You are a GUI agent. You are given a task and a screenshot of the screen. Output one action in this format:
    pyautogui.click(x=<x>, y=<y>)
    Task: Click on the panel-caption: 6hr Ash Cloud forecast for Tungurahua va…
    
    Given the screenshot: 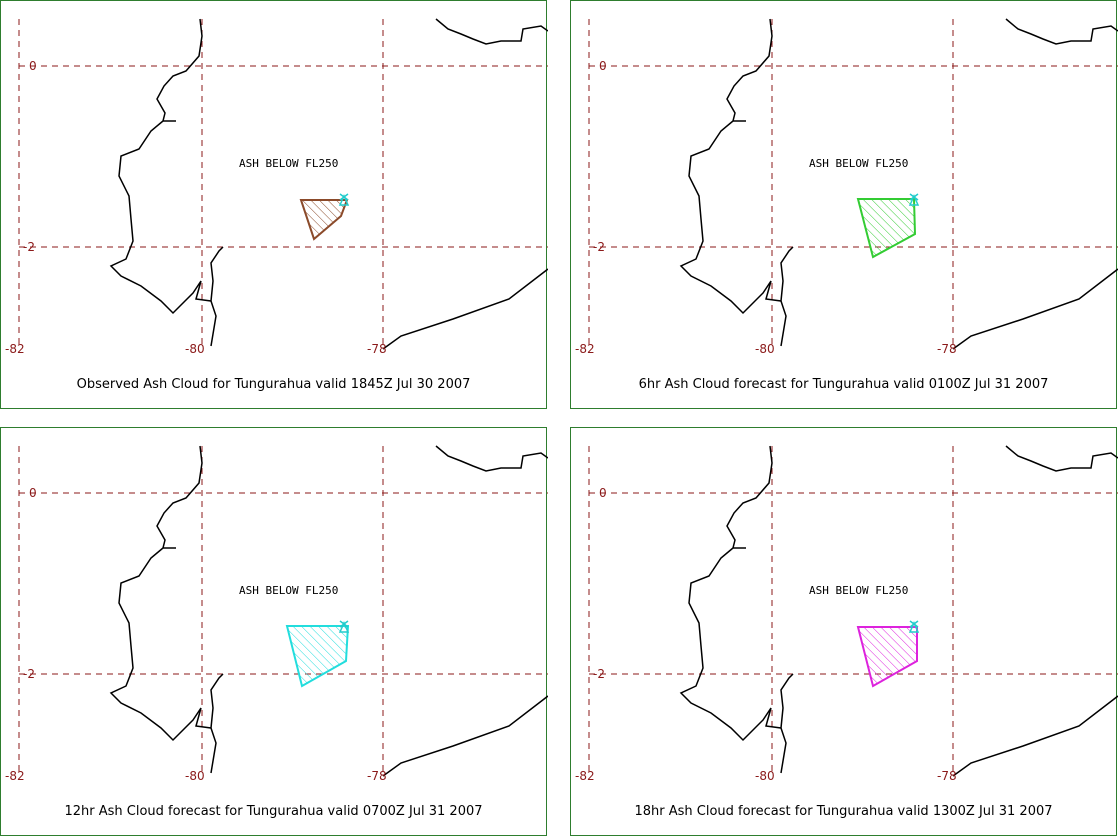 What is the action you would take?
    pyautogui.click(x=843, y=384)
    